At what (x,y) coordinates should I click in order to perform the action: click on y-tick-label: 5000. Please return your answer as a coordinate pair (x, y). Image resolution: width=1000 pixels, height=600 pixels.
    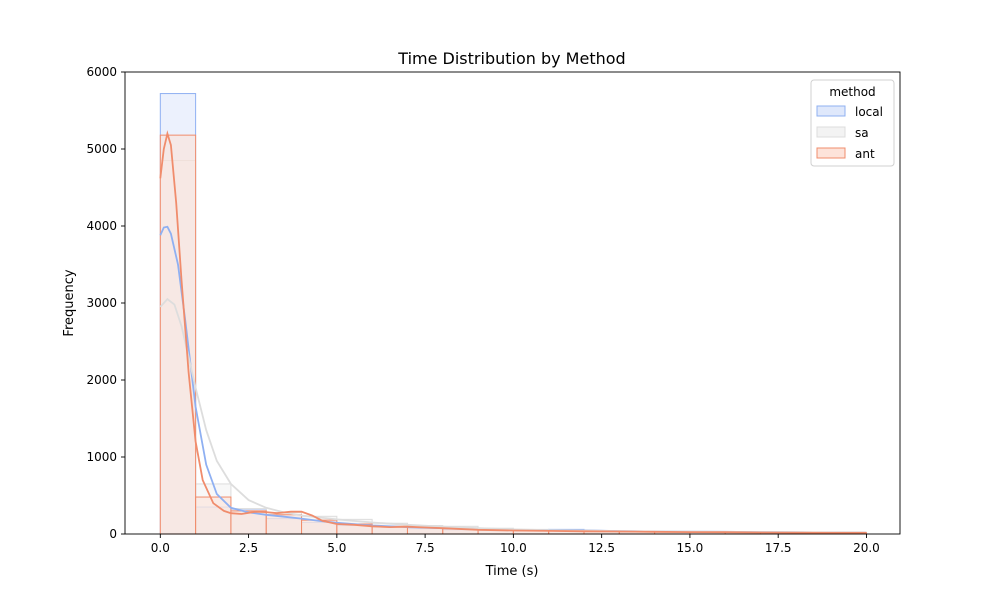
    Looking at the image, I should click on (101, 149).